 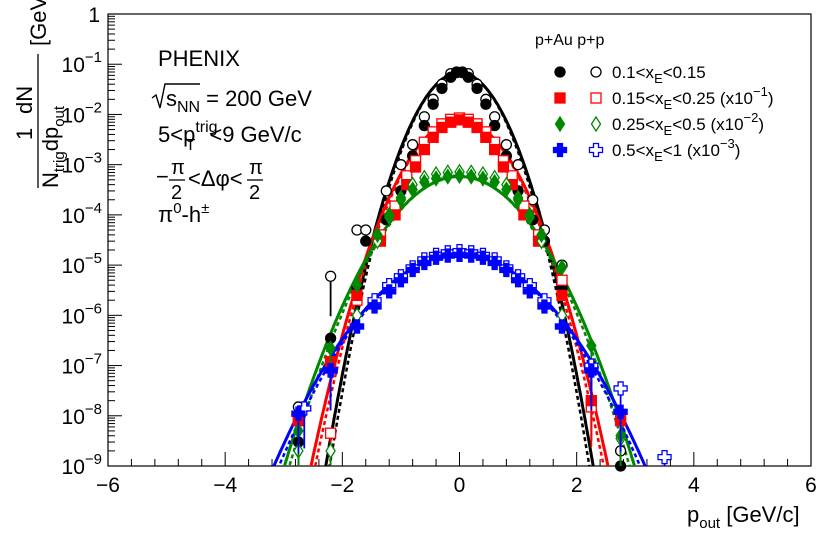 What do you see at coordinates (743, 517) in the screenshot?
I see `x-axis-label: pout [GeV/c]` at bounding box center [743, 517].